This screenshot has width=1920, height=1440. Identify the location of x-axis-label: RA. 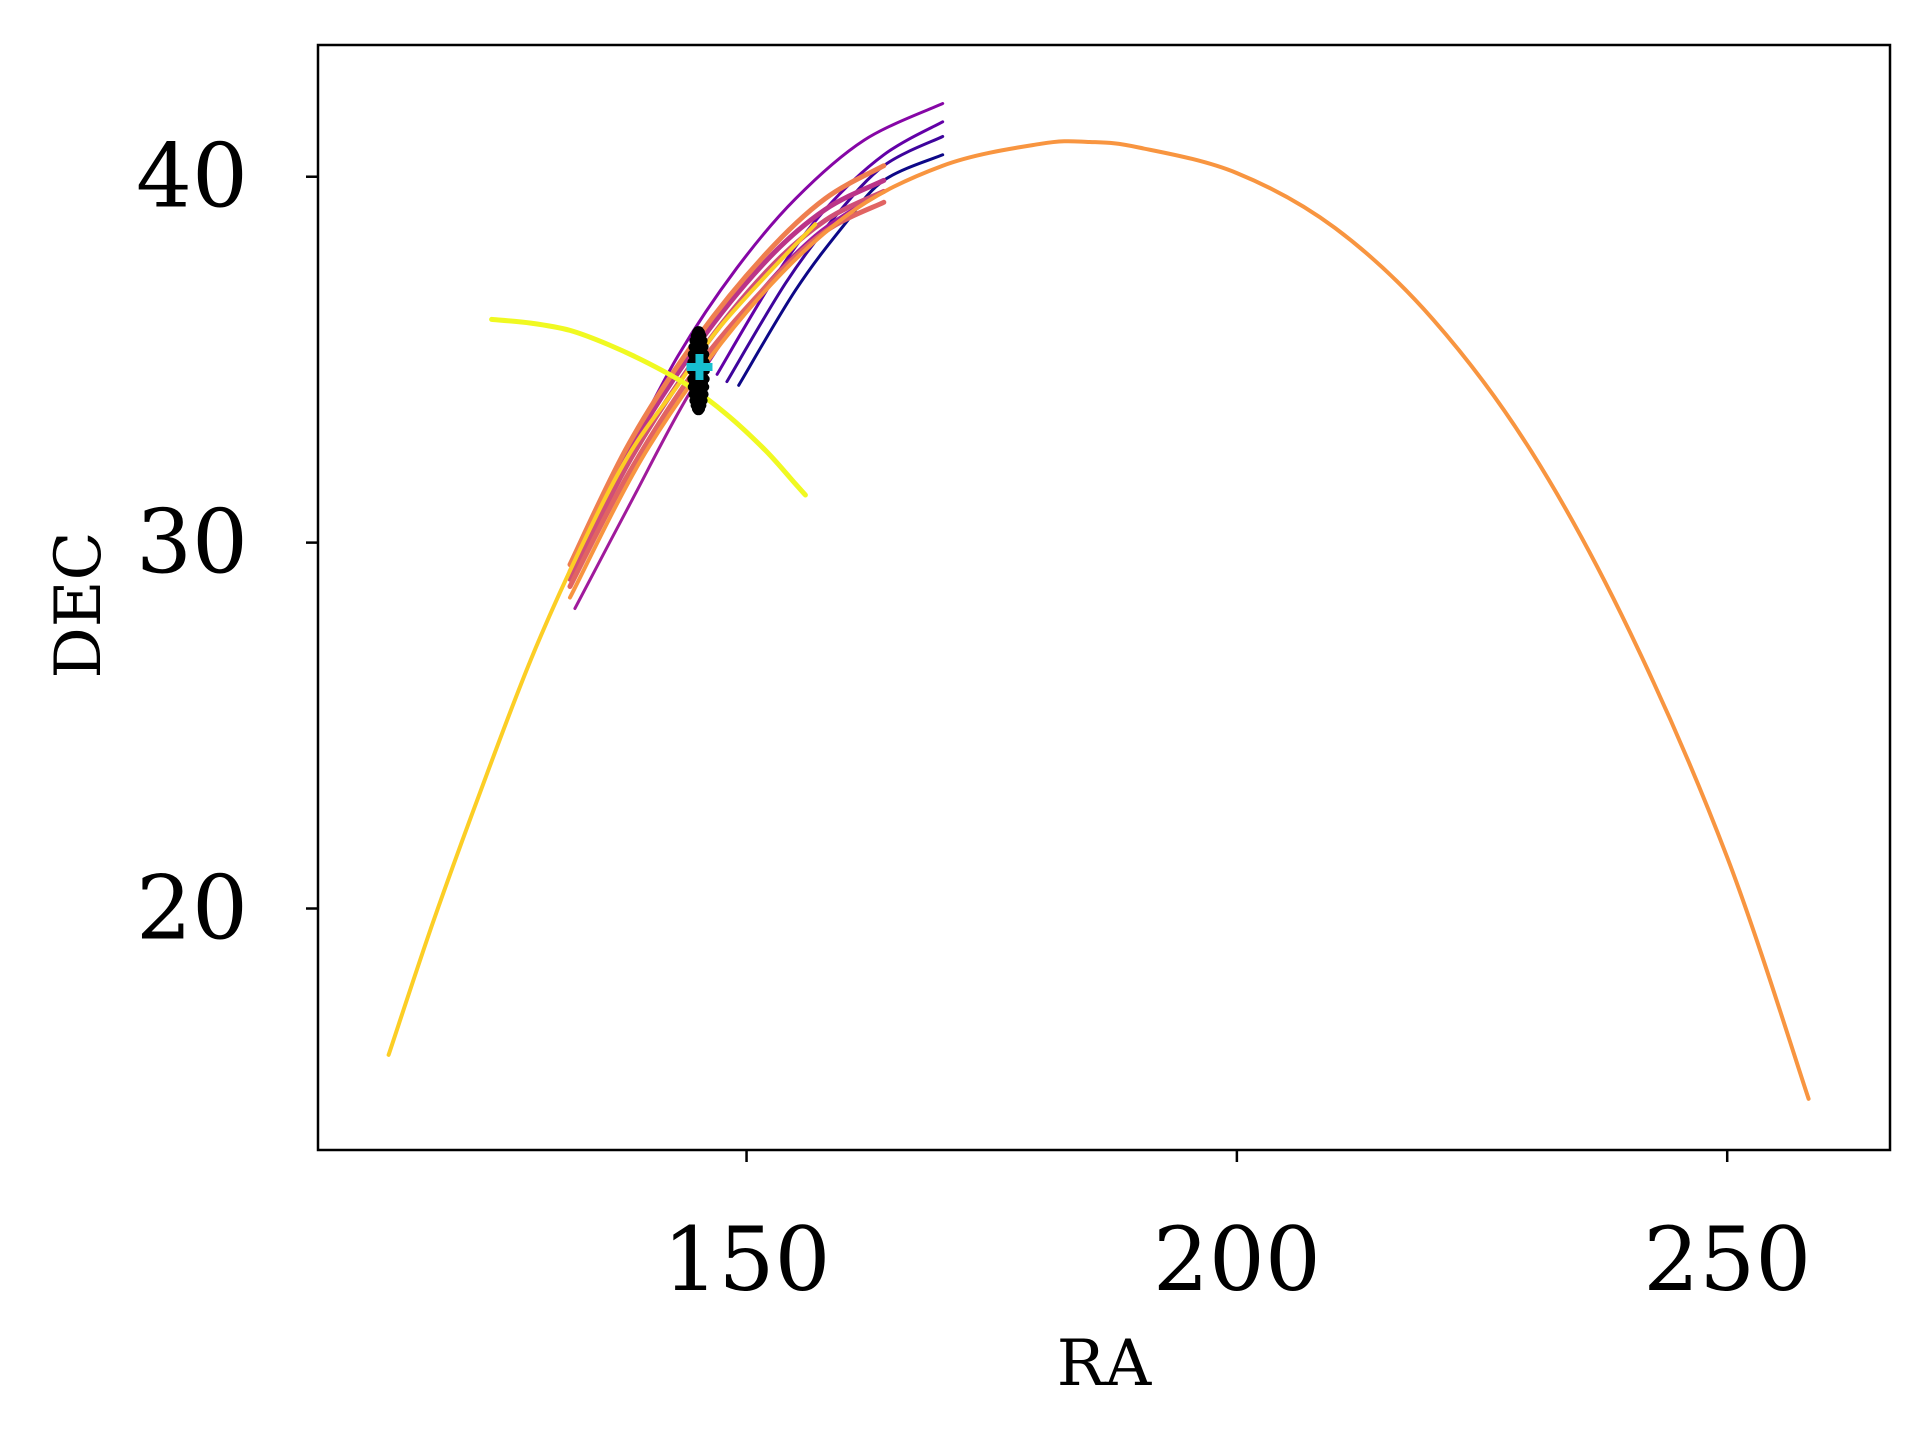
(1104, 1364).